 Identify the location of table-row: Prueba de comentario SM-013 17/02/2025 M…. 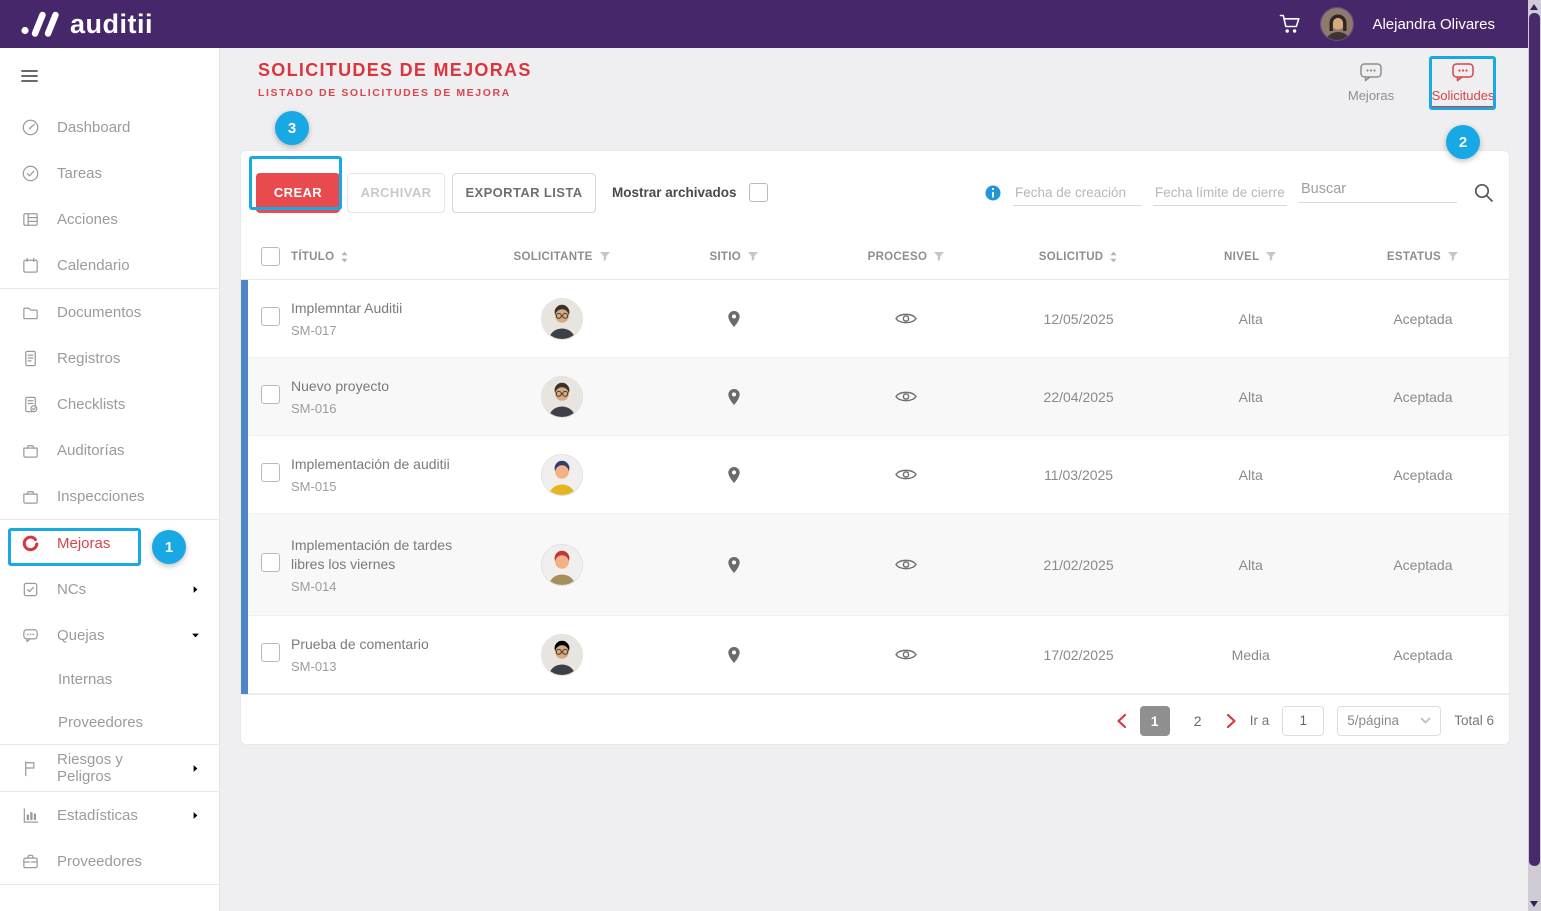
(875, 655).